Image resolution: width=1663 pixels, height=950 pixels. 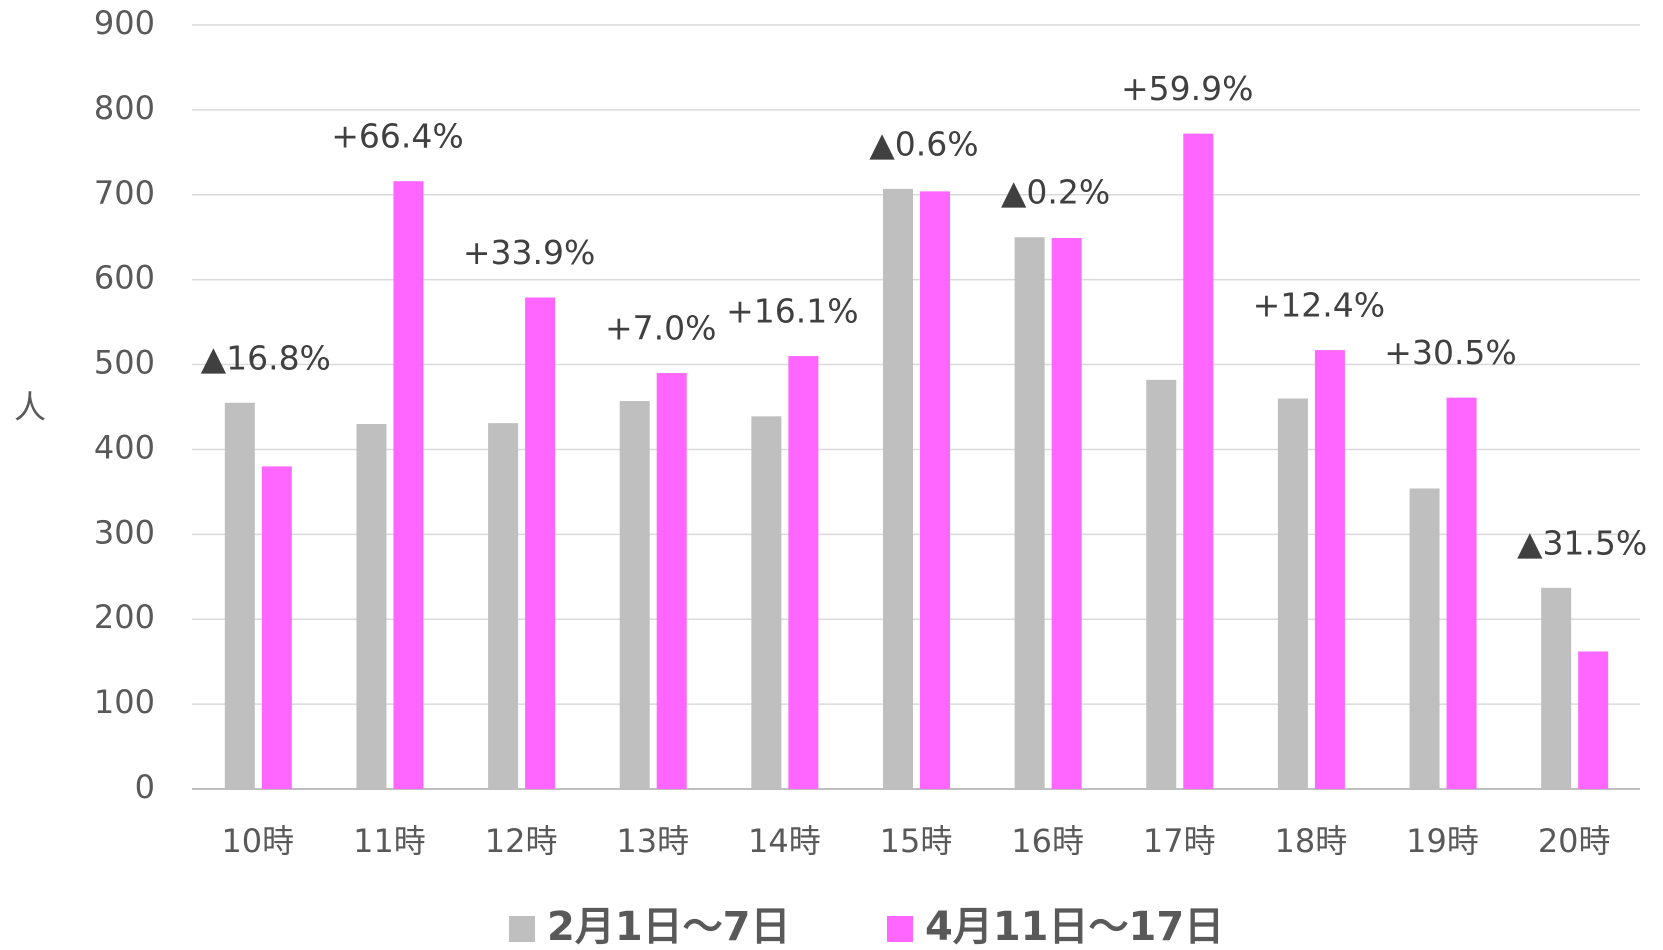 What do you see at coordinates (669, 927) in the screenshot?
I see `legend-label: 2月1日～7日` at bounding box center [669, 927].